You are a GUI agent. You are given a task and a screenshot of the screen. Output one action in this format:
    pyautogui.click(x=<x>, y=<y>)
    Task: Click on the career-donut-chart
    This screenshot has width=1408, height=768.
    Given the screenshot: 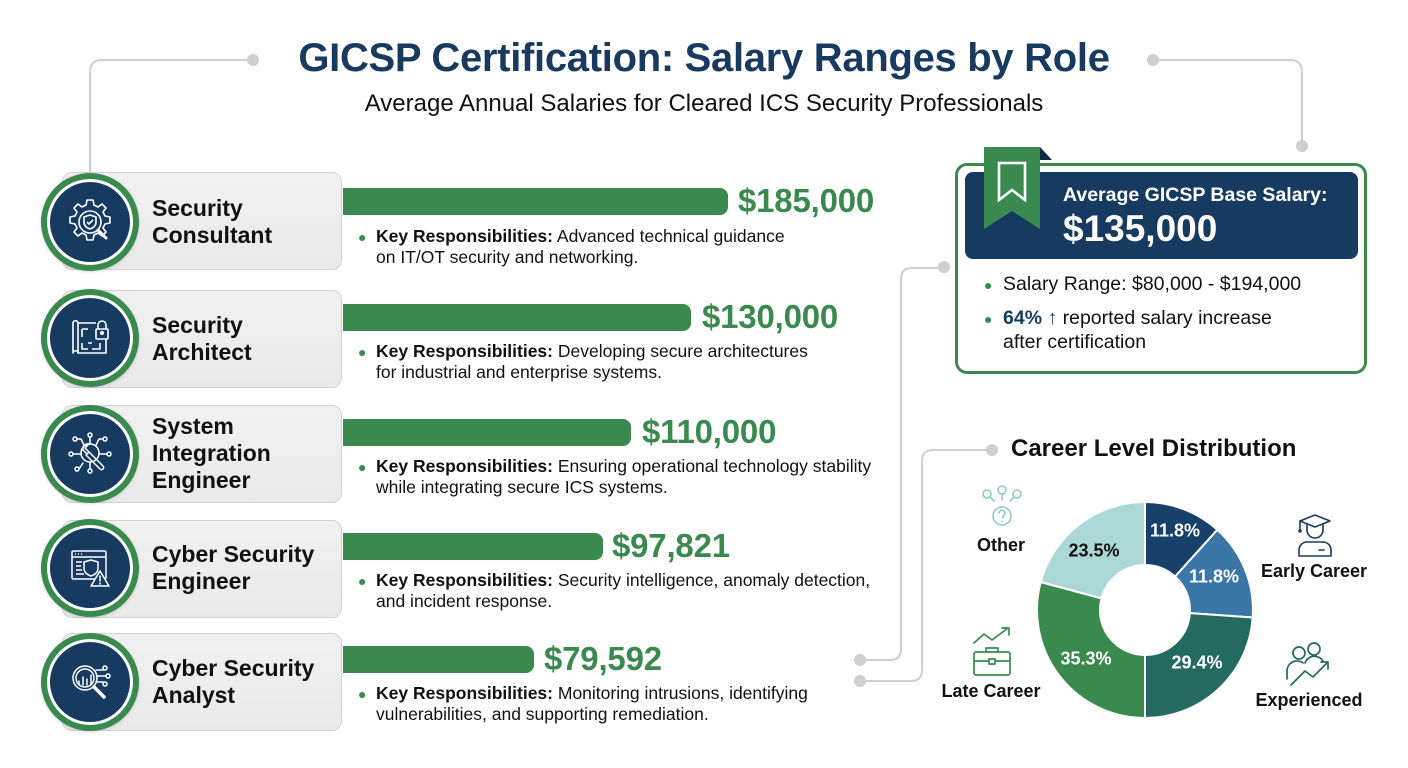 What is the action you would take?
    pyautogui.click(x=1145, y=610)
    